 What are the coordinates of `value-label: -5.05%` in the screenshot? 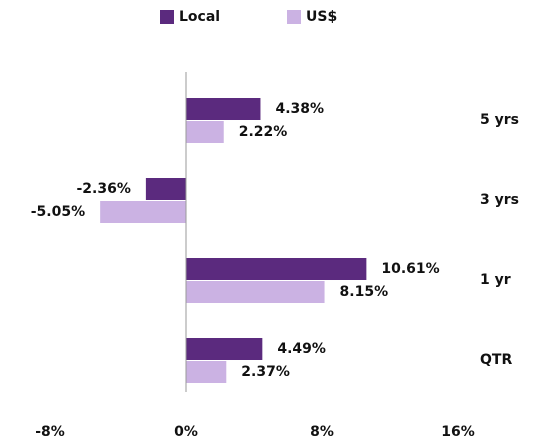 It's located at (58, 212).